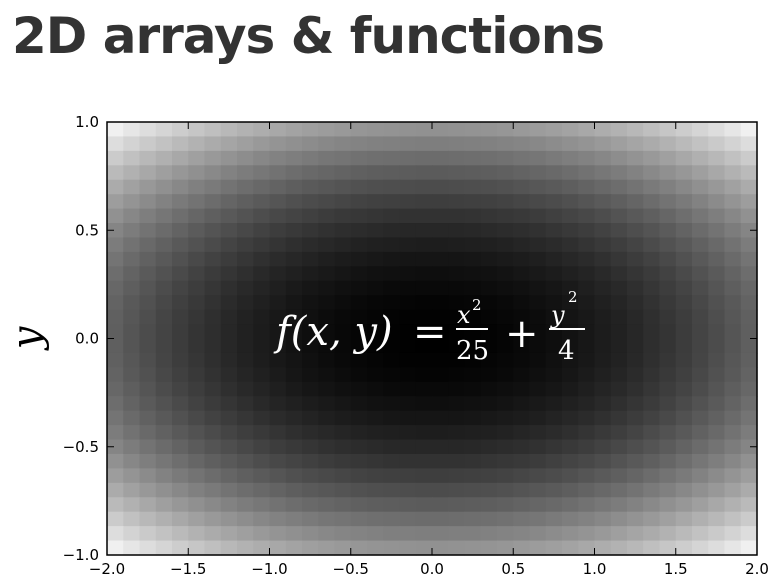  I want to click on x-tick-label: 0.0, so click(432, 569).